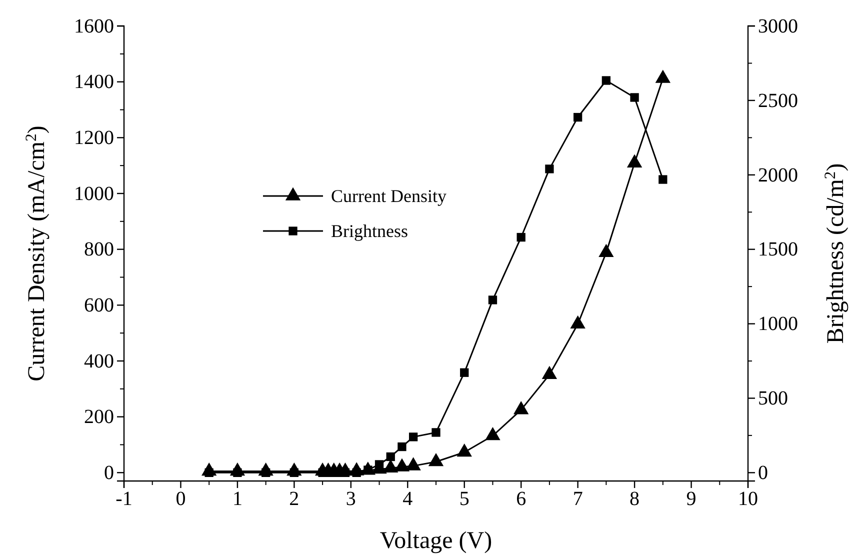 This screenshot has height=554, width=861. What do you see at coordinates (109, 473) in the screenshot?
I see `y-tick-label: 0` at bounding box center [109, 473].